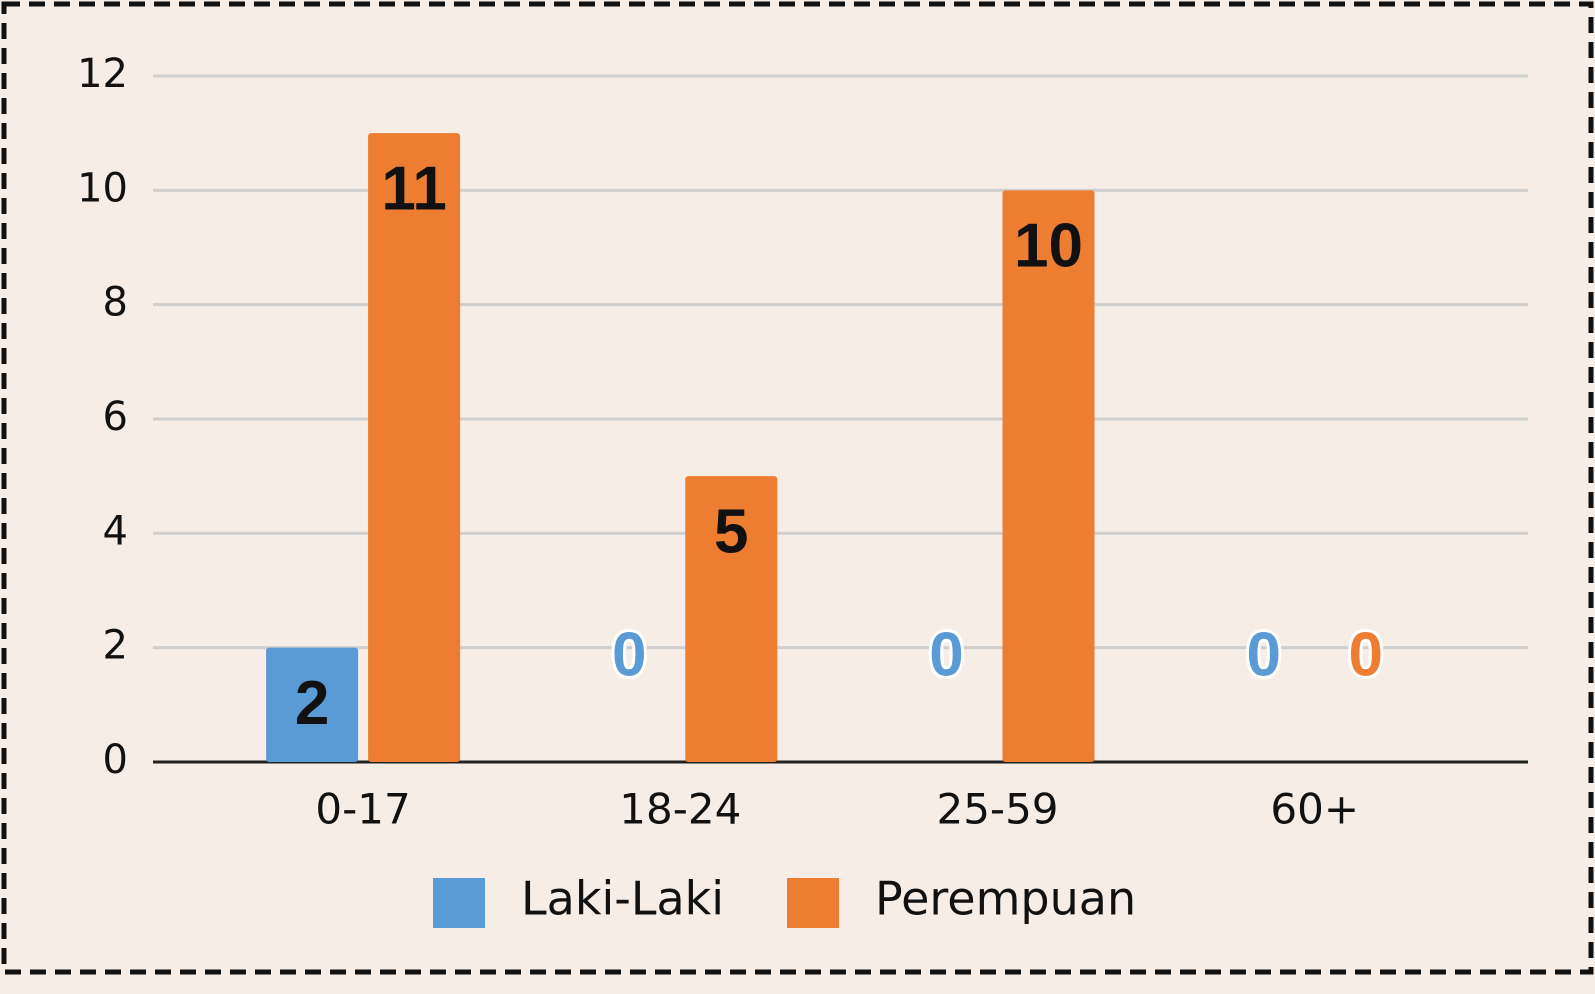  I want to click on y-tick-label: 12, so click(102, 74).